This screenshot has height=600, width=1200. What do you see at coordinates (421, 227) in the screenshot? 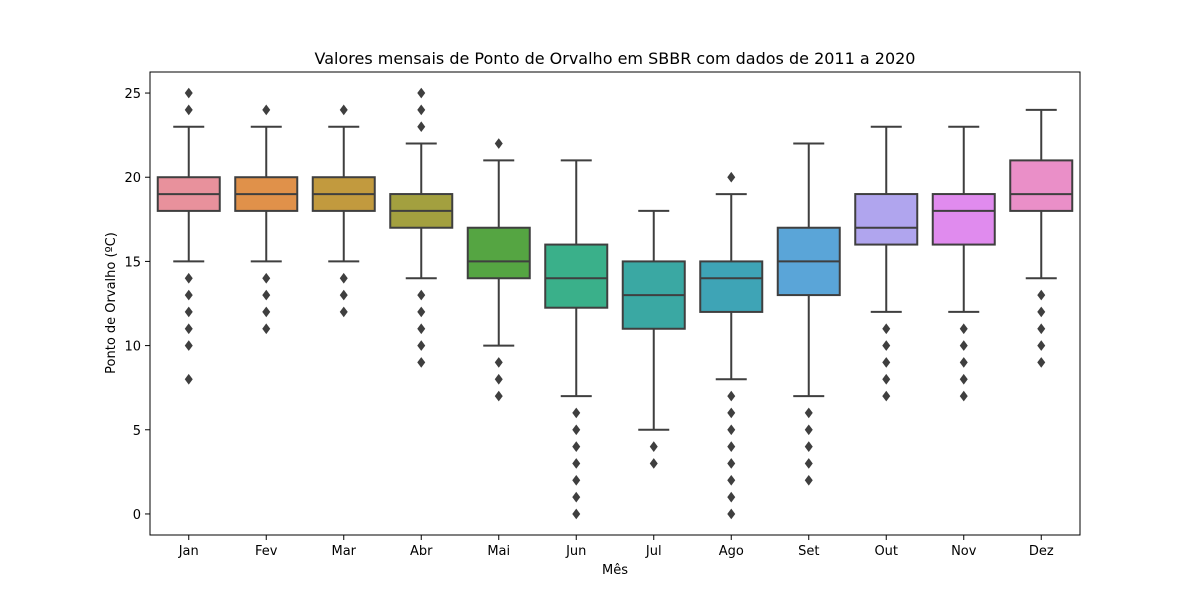
I see `box-group-abr` at bounding box center [421, 227].